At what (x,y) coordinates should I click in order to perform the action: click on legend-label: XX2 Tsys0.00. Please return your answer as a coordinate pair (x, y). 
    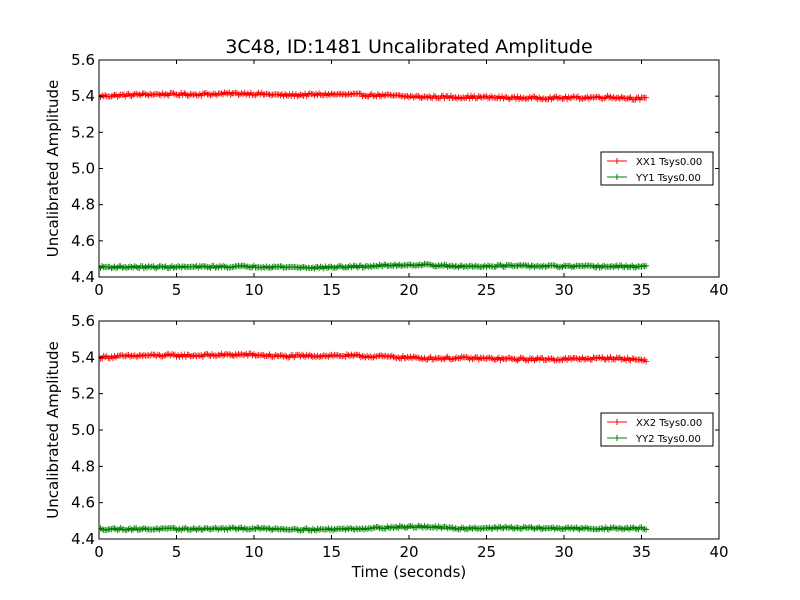
    Looking at the image, I should click on (669, 423).